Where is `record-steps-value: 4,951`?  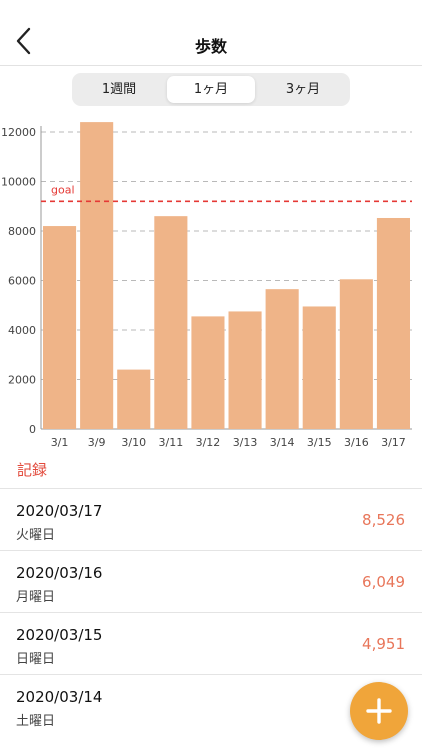
record-steps-value: 4,951 is located at coordinates (383, 644).